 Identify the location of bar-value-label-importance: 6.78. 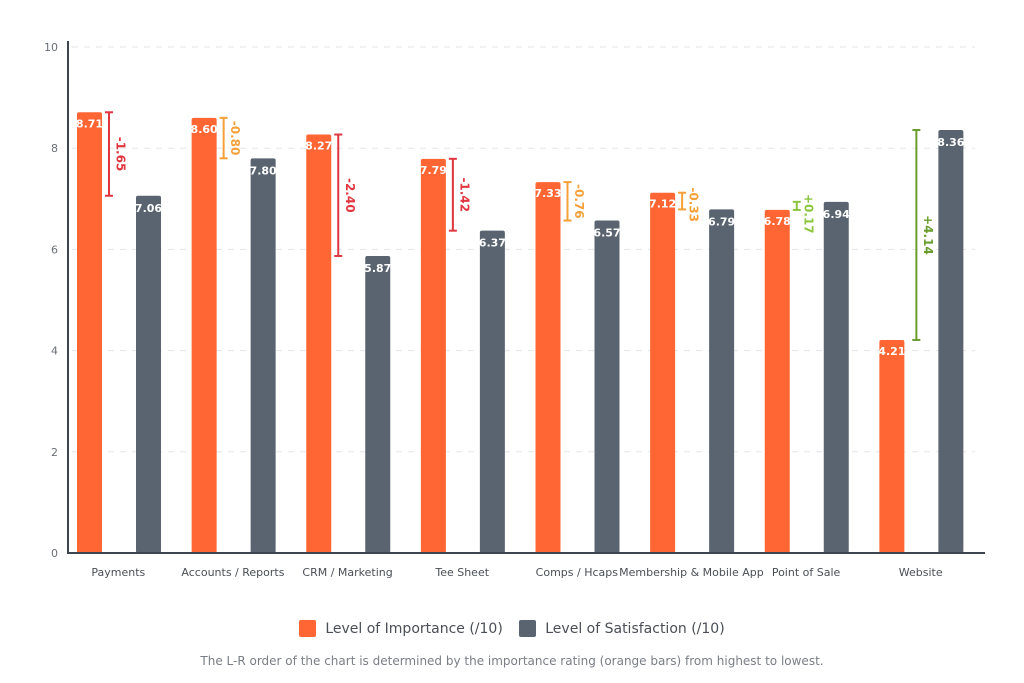
(777, 221).